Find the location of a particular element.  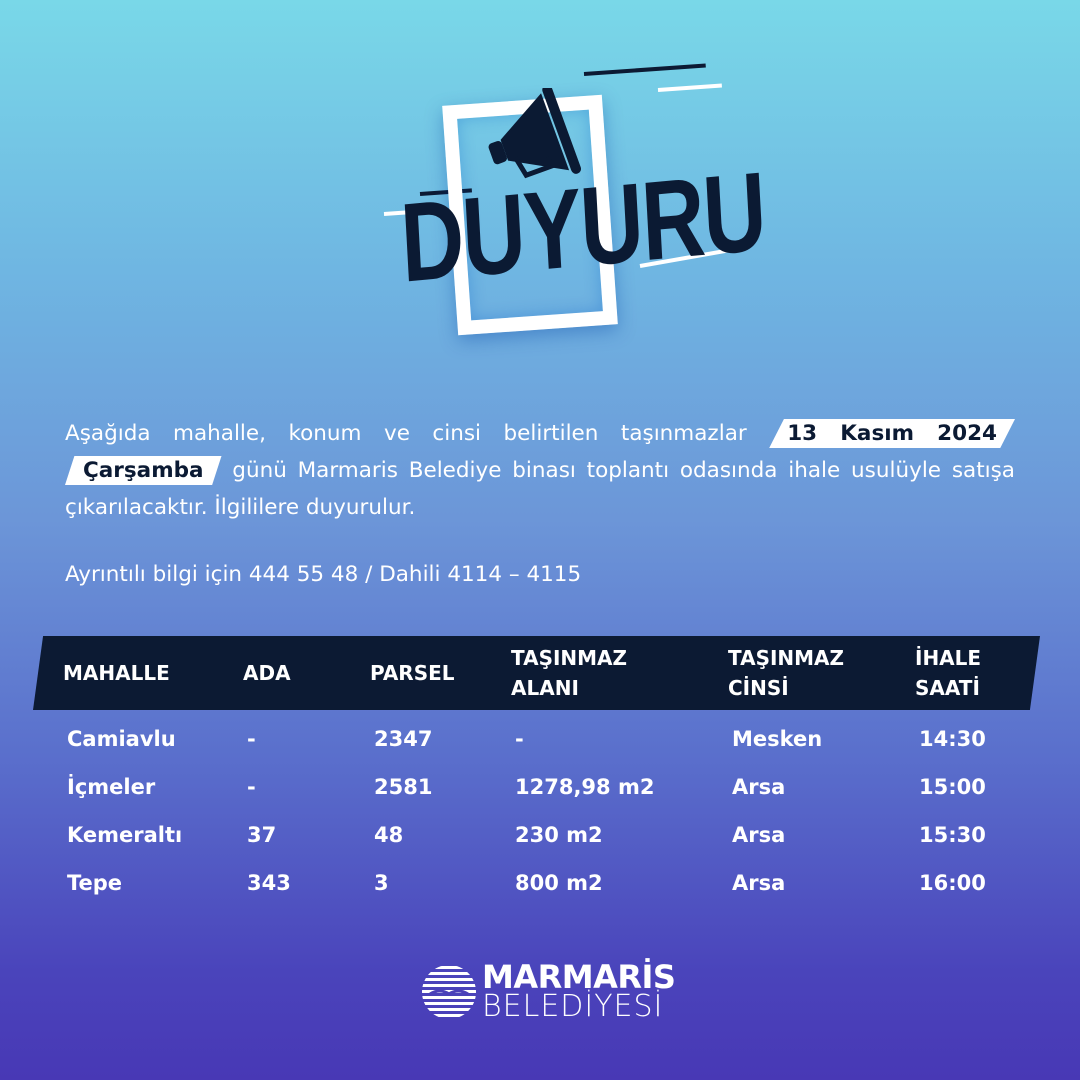

column-header-line: MAHALLE is located at coordinates (116, 673).